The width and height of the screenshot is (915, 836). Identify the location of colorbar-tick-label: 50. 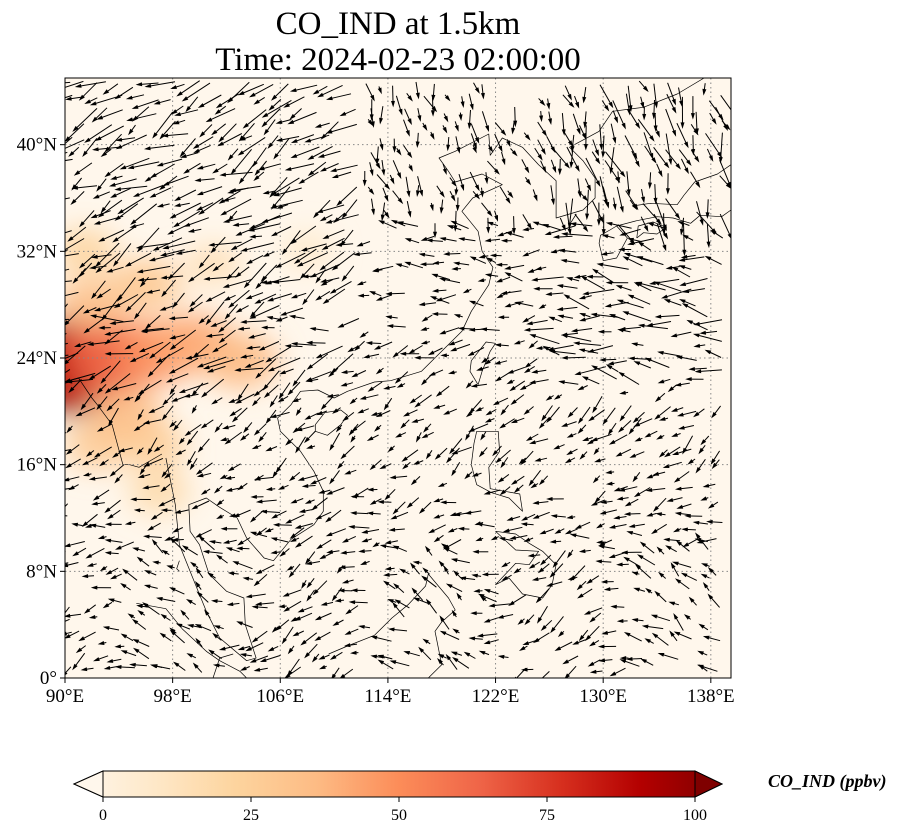
(399, 815).